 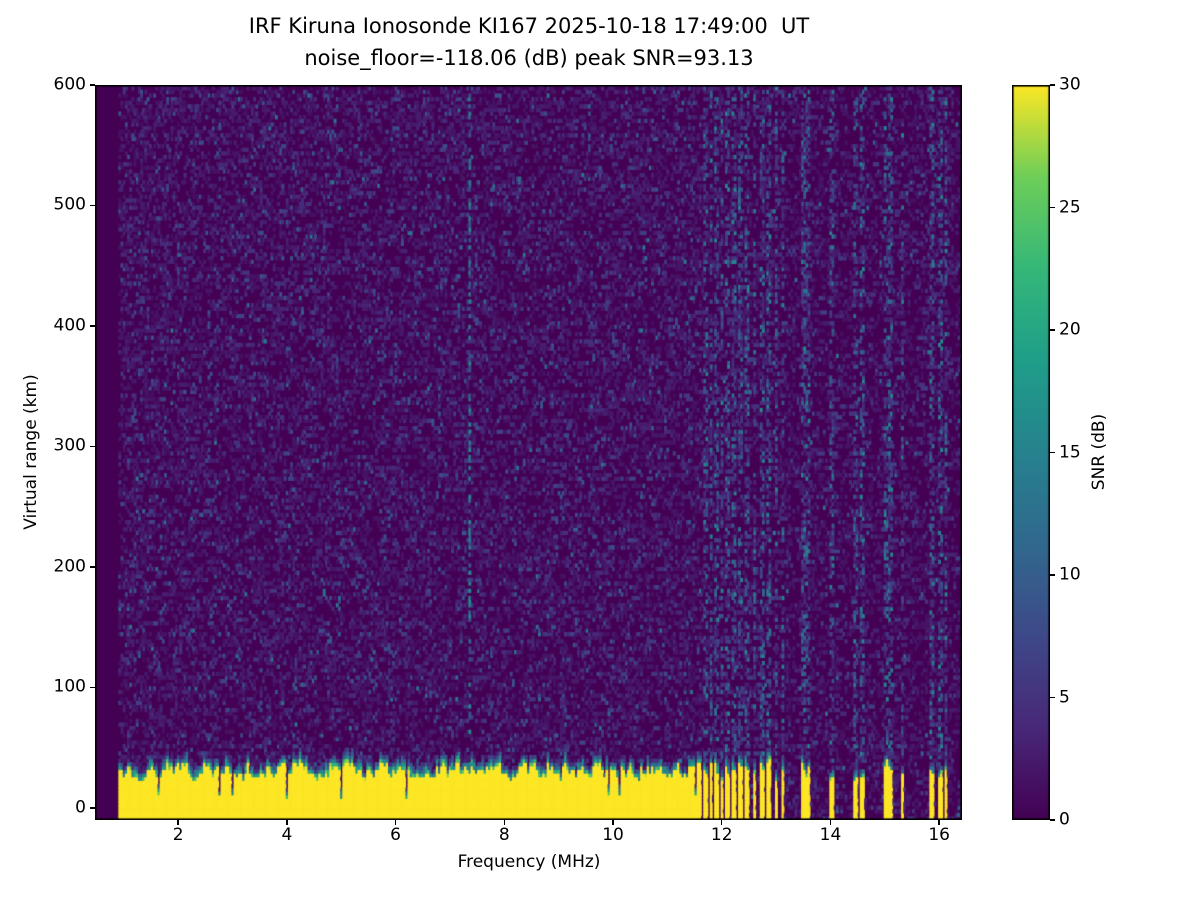 What do you see at coordinates (1070, 329) in the screenshot?
I see `colorbar-tick-label: 20` at bounding box center [1070, 329].